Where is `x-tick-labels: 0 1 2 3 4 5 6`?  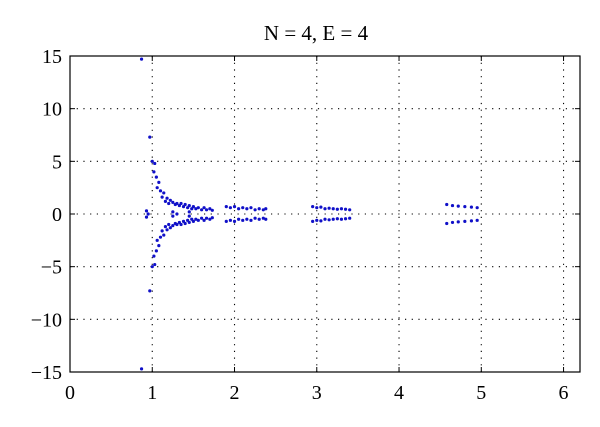 x-tick-labels: 0 1 2 3 4 5 6 is located at coordinates (317, 393).